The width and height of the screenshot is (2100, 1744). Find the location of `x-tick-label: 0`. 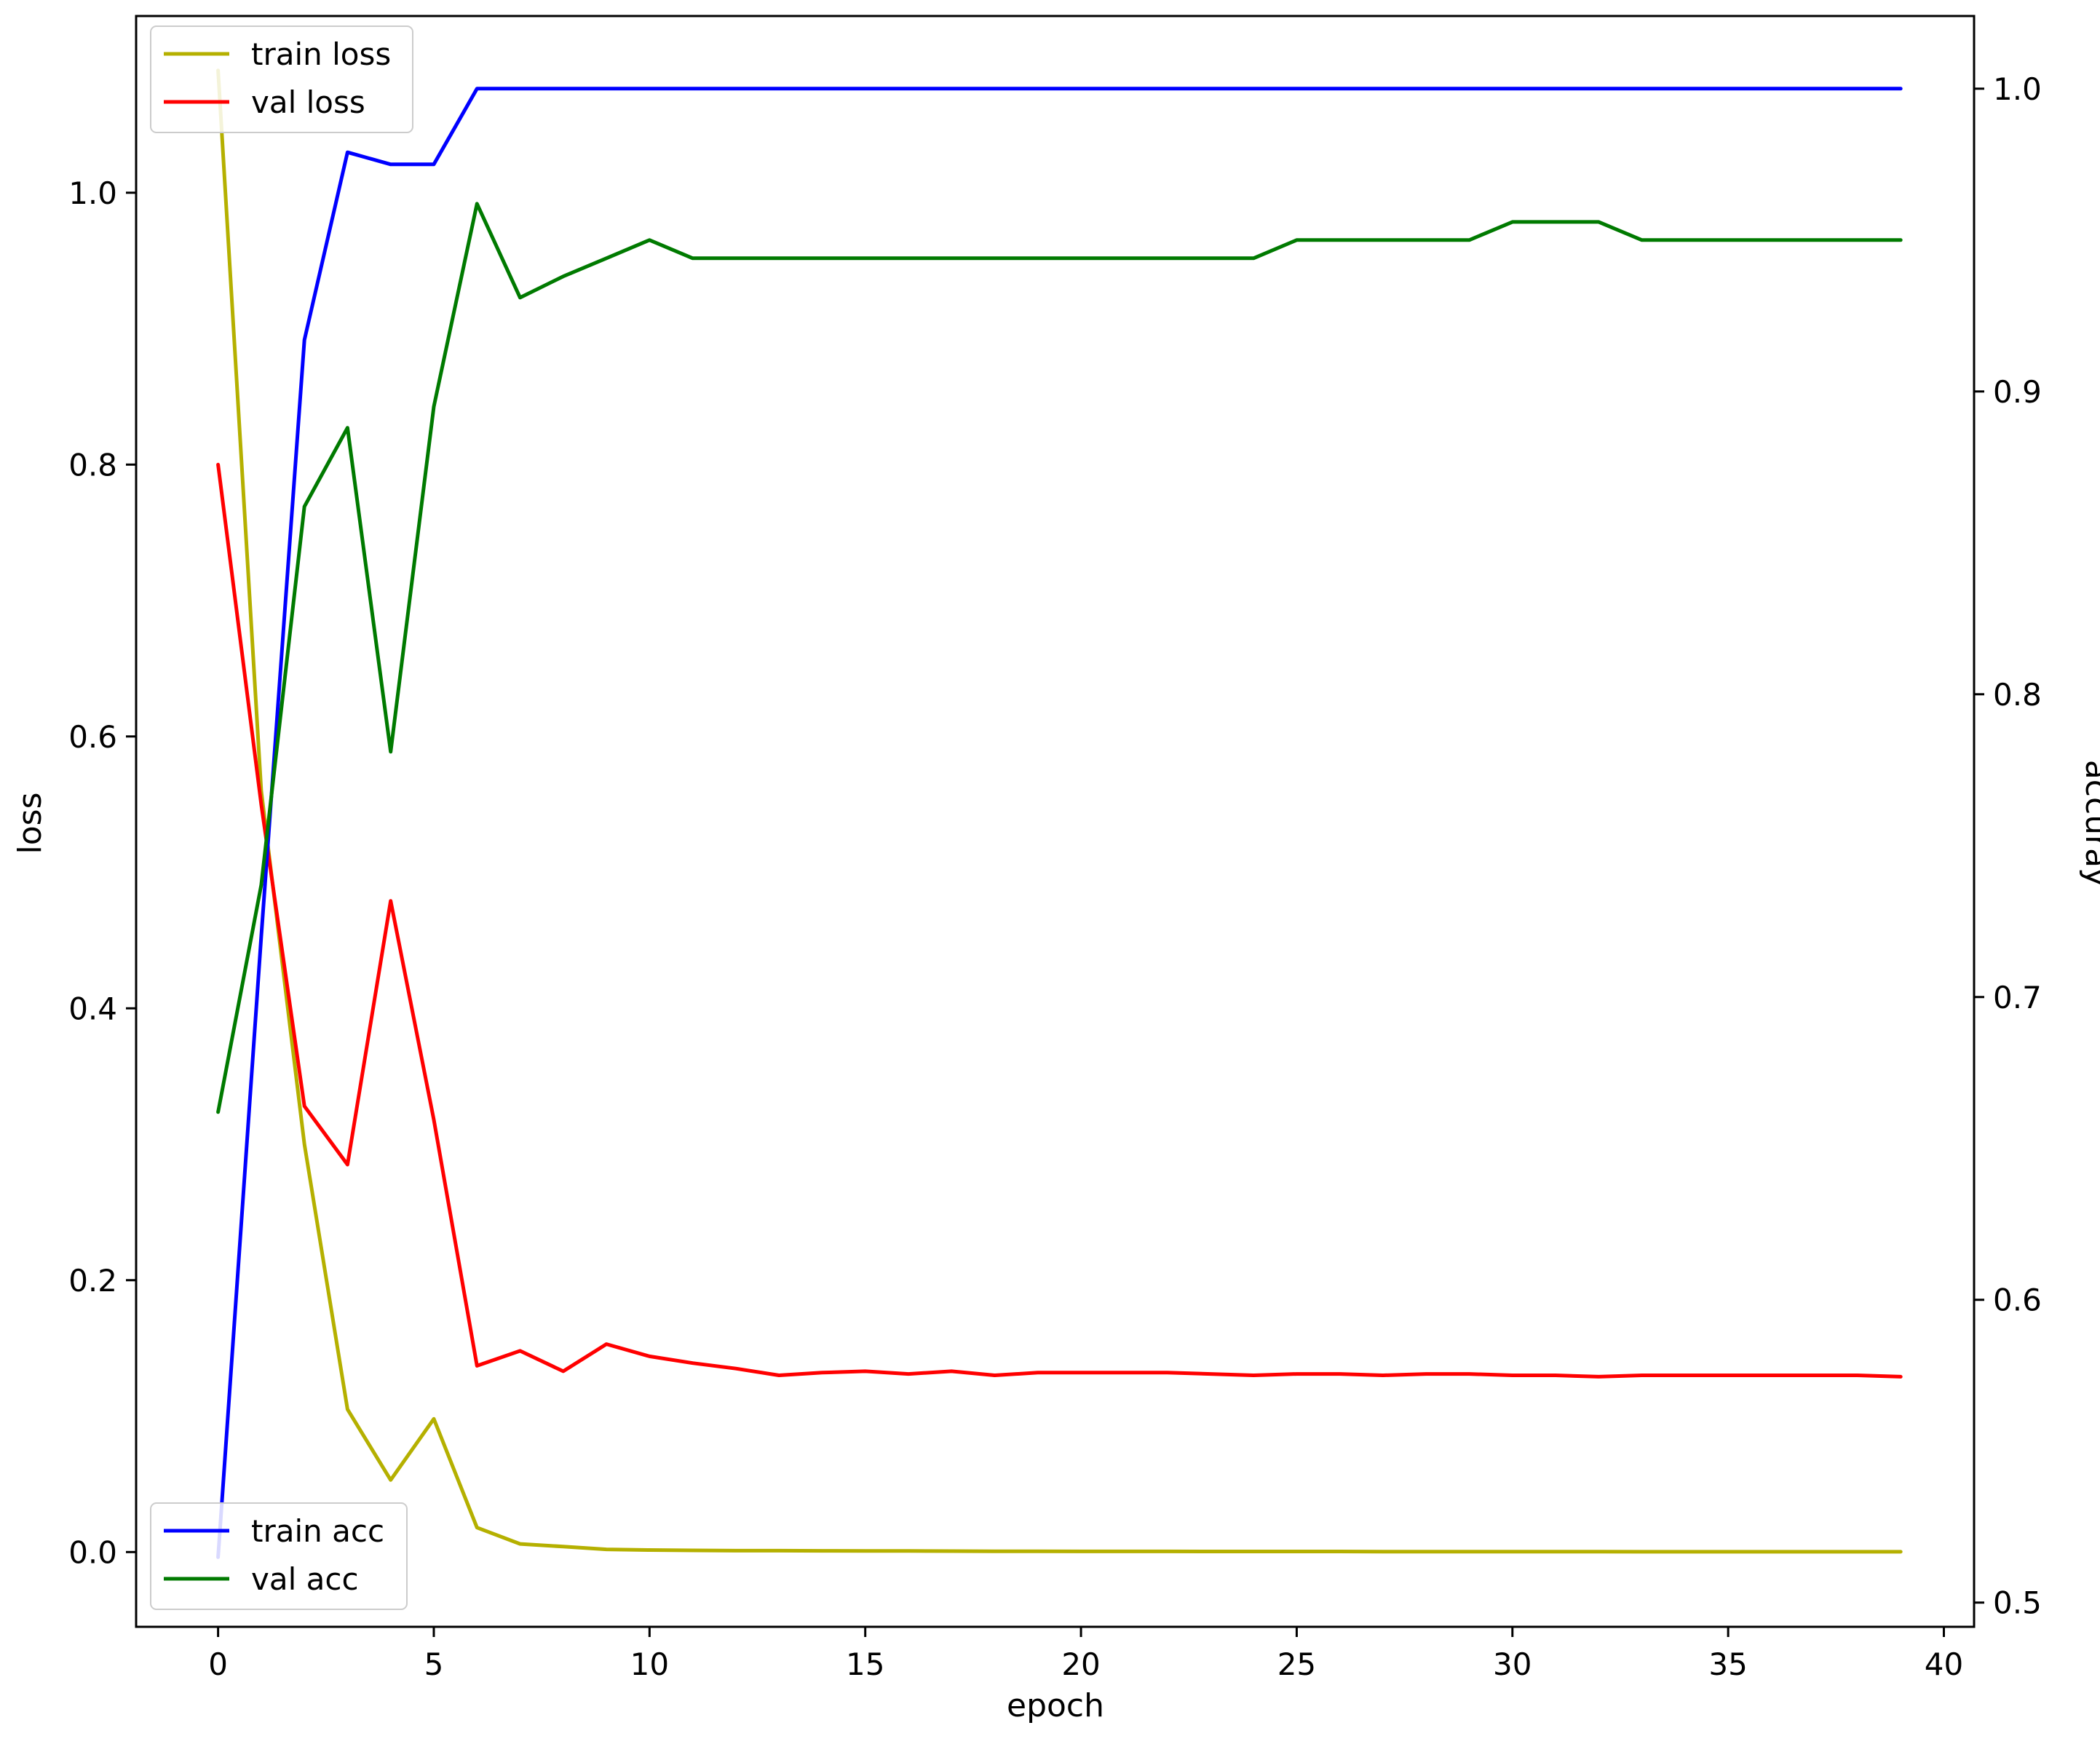

x-tick-label: 0 is located at coordinates (218, 1664).